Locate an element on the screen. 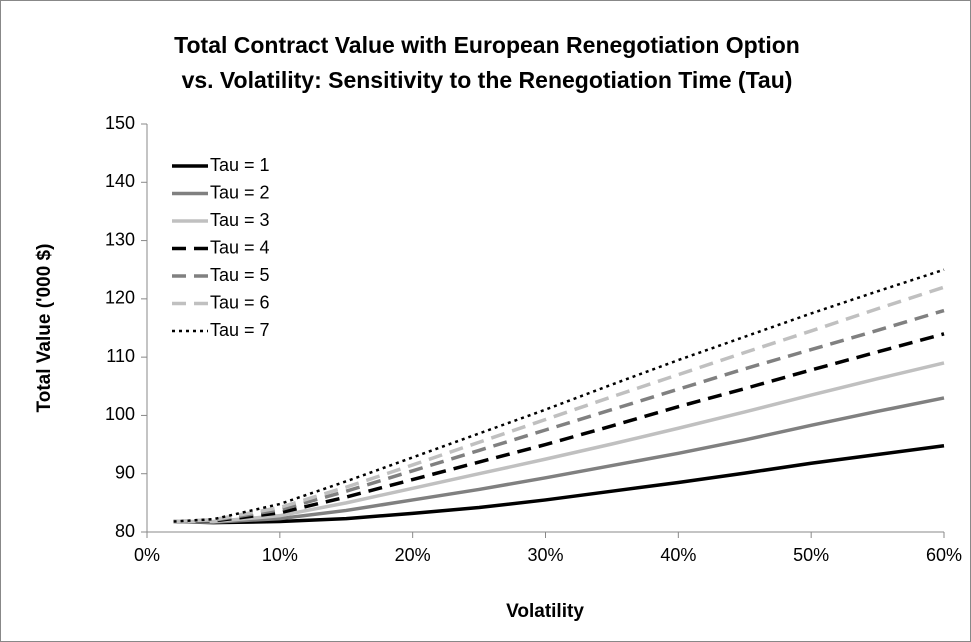 The height and width of the screenshot is (642, 971). y-tick-label: 130 is located at coordinates (120, 239).